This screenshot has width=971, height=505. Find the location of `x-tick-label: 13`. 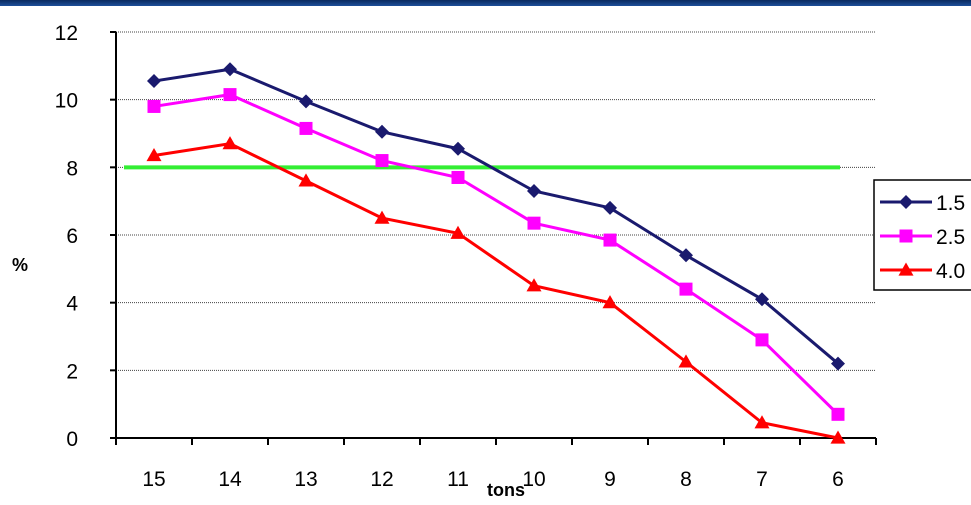

x-tick-label: 13 is located at coordinates (305, 479).